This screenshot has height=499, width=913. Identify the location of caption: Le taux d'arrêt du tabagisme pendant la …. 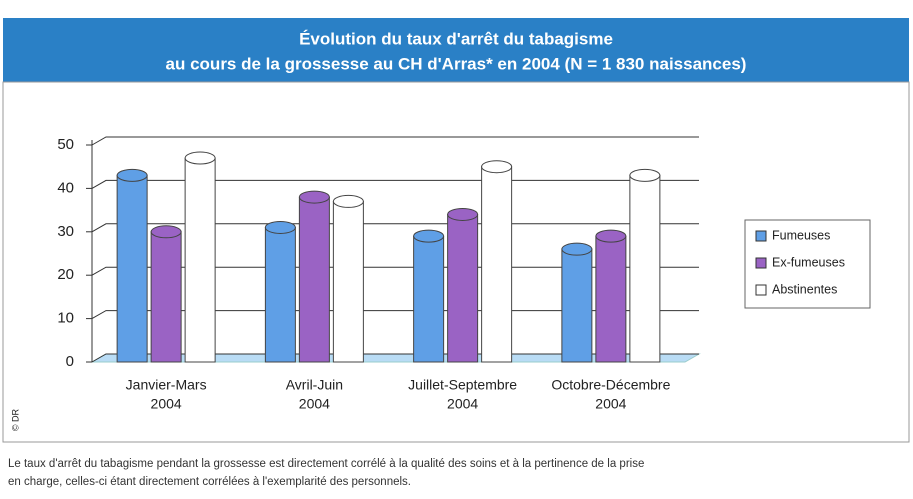
(326, 464).